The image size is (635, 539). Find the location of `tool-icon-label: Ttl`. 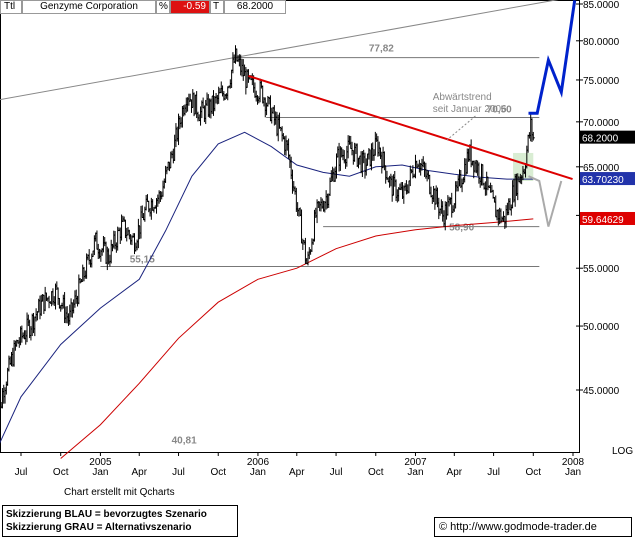

tool-icon-label: Ttl is located at coordinates (10, 6).